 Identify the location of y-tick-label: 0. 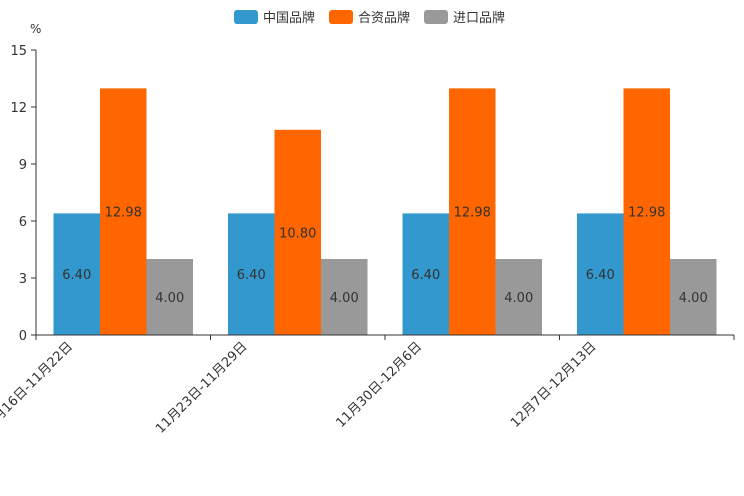
(23, 336).